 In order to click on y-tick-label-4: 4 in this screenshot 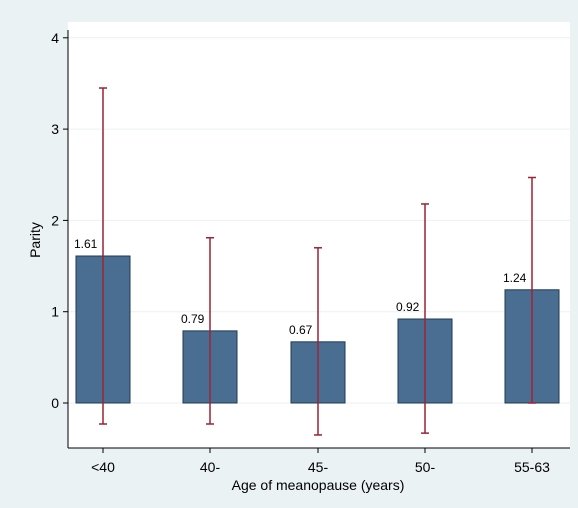, I will do `click(55, 38)`.